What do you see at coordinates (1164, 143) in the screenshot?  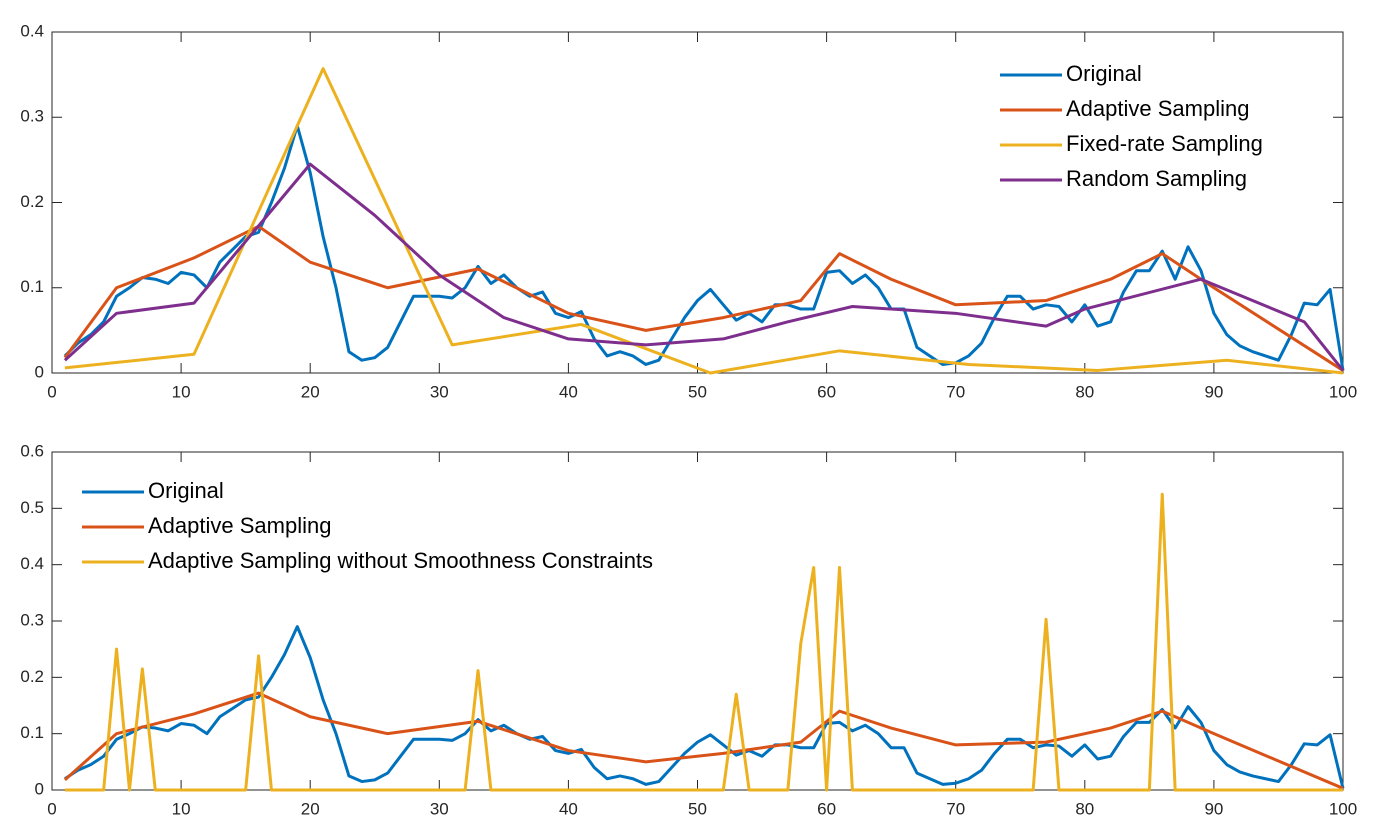 I see `legend-label: Fixed-rate Sampling` at bounding box center [1164, 143].